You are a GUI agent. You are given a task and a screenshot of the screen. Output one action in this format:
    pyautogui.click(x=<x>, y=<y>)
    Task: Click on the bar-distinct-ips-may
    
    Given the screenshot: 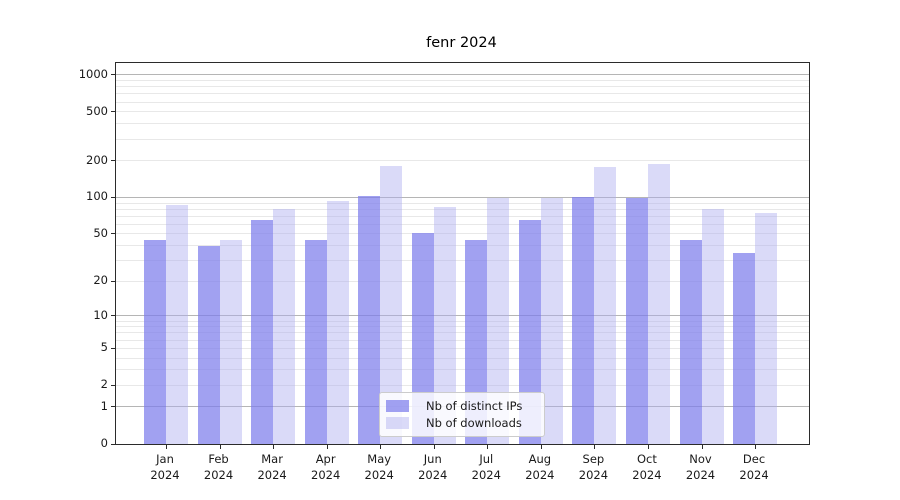 What is the action you would take?
    pyautogui.click(x=369, y=319)
    